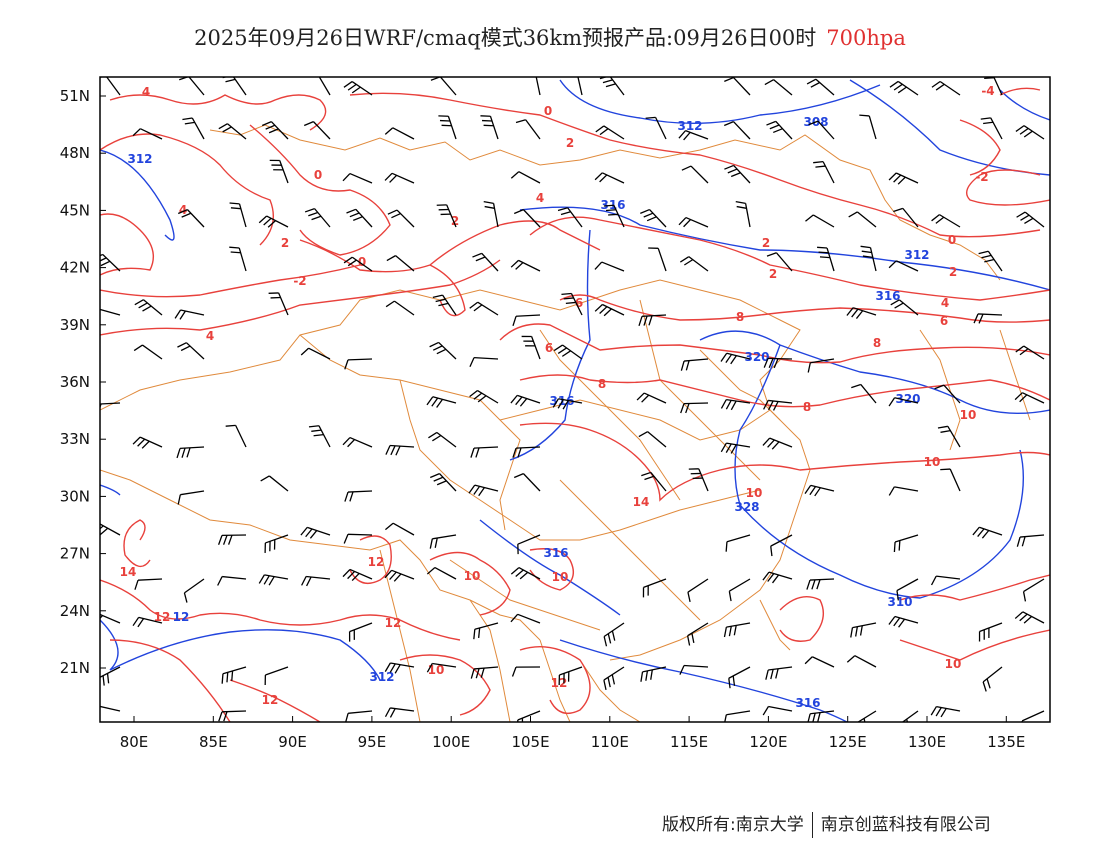  Describe the element at coordinates (75, 153) in the screenshot. I see `lat-tick-label: 48N` at that location.